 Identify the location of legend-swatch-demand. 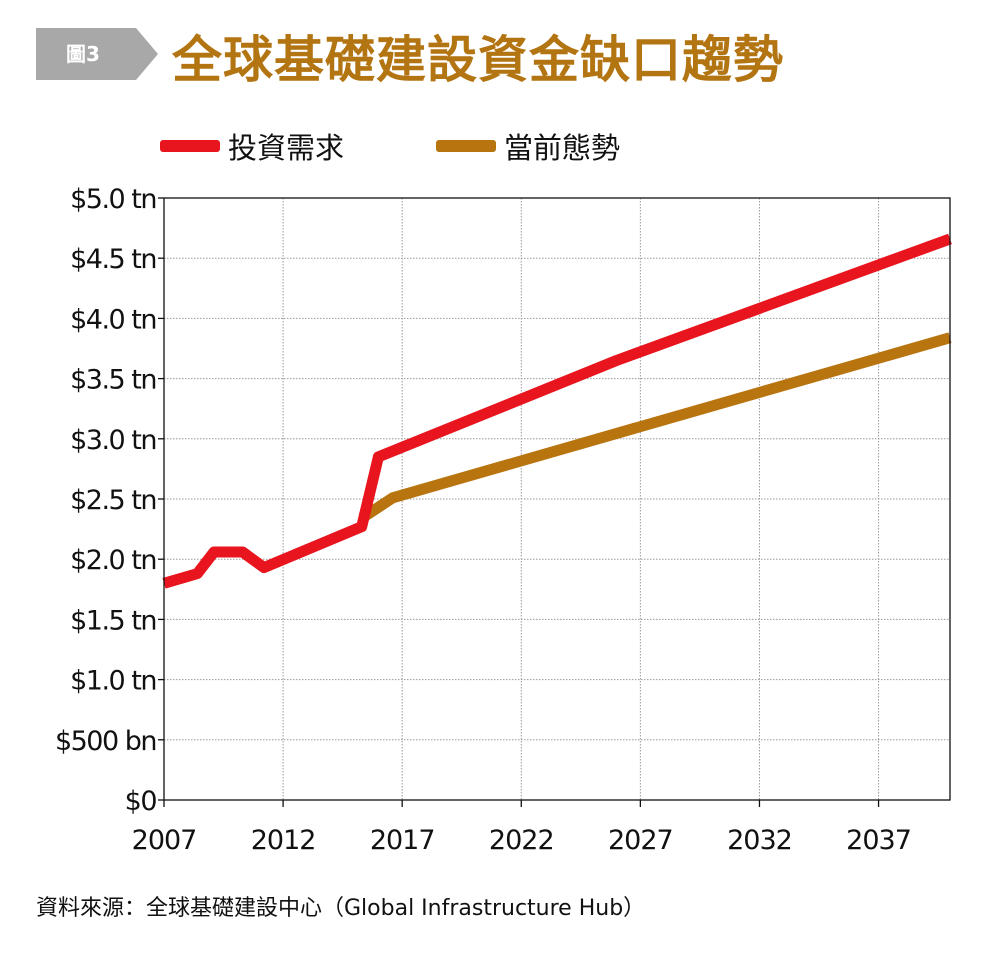
(190, 146).